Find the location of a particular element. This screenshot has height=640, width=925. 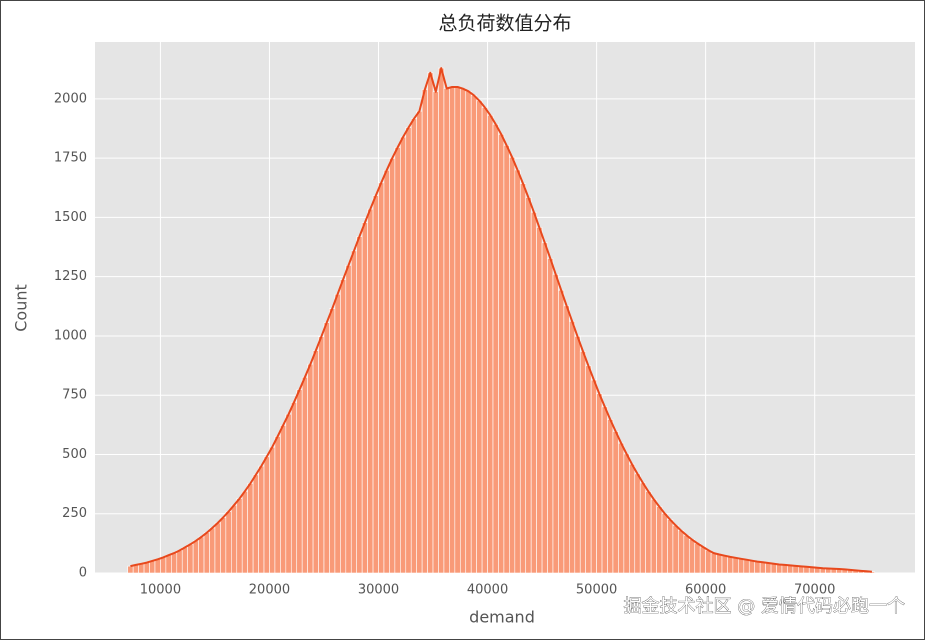

y-tick-label: 1750 is located at coordinates (70, 158).